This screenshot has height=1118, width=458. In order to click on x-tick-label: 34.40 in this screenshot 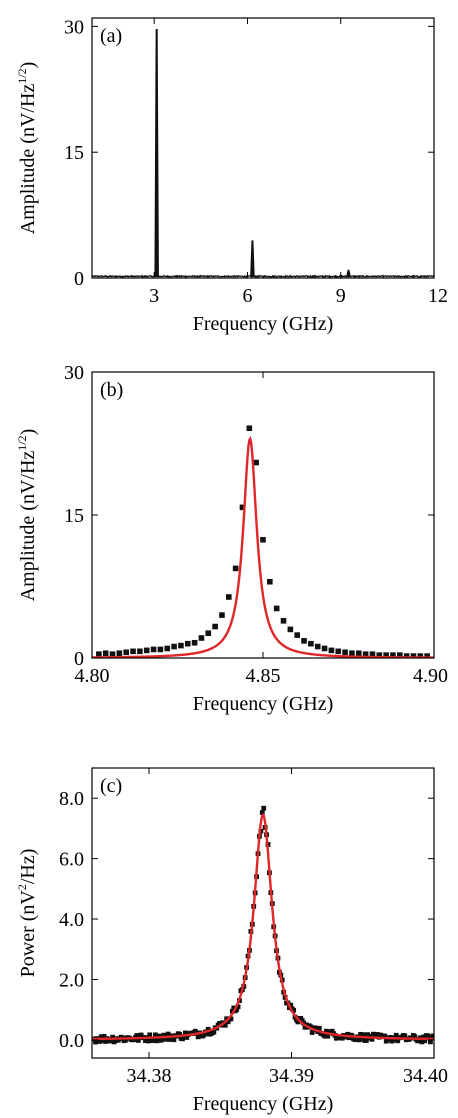, I will do `click(425, 1076)`.